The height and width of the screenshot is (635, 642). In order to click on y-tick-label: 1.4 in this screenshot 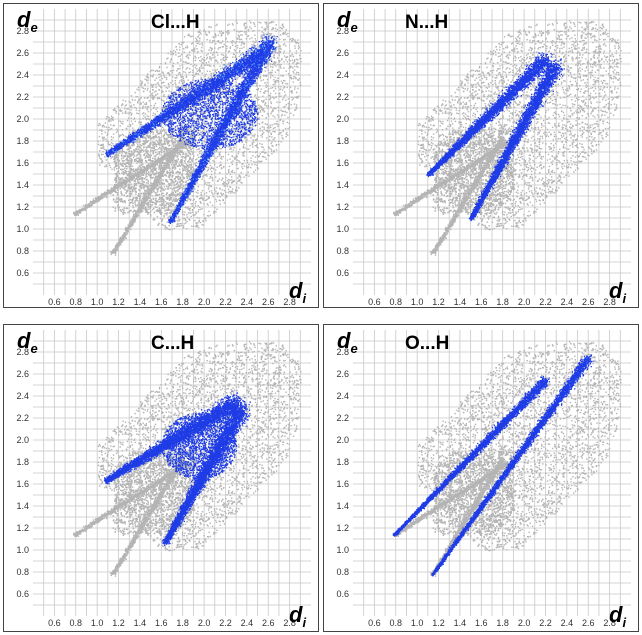, I will do `click(22, 185)`.